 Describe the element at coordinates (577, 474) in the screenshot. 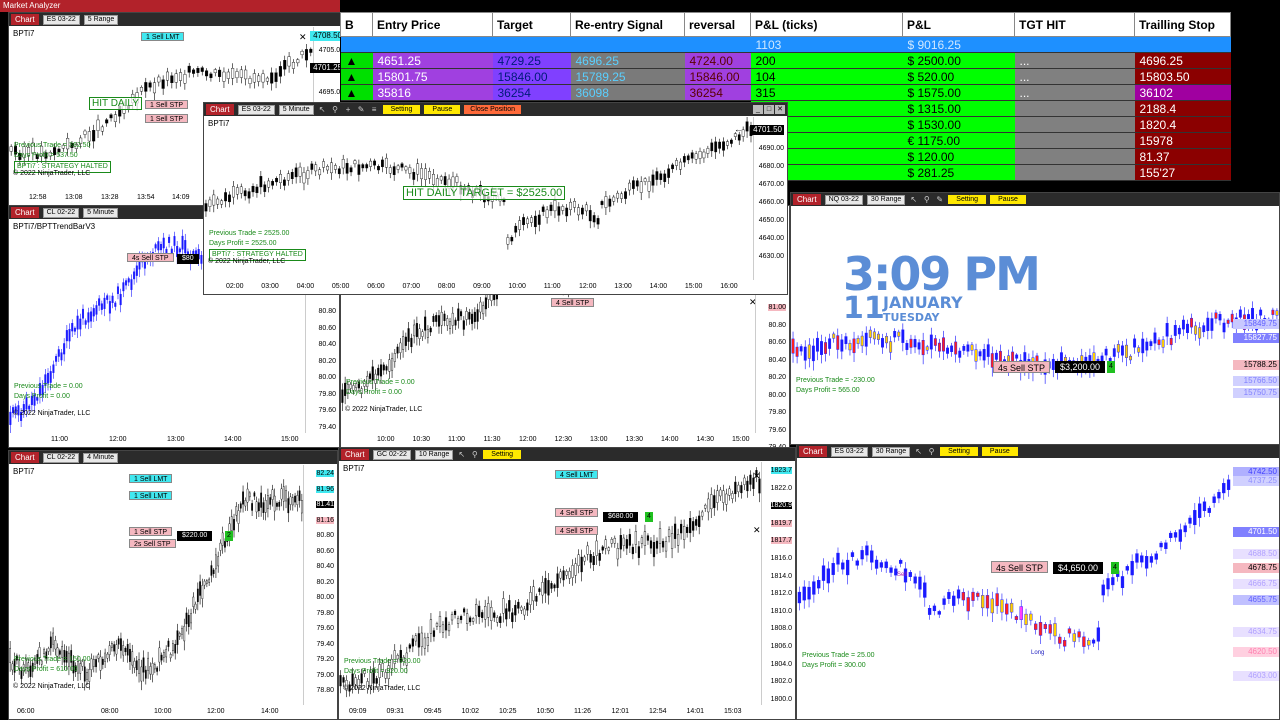

I see `sell-limit-order: 4 Sell LMT` at that location.